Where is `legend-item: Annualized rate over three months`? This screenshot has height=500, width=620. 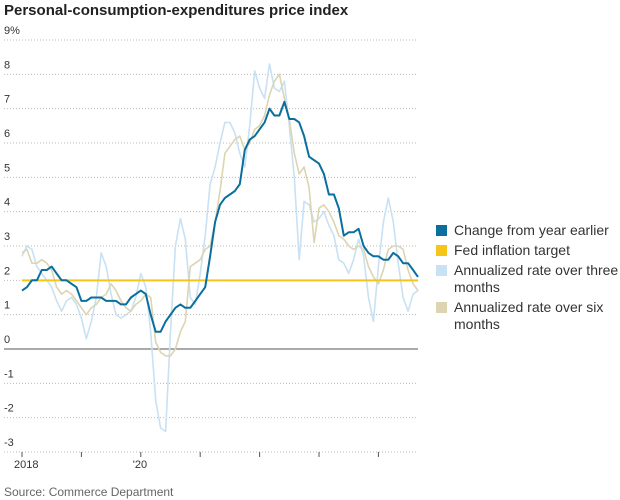
legend-item: Annualized rate over three months is located at coordinates (528, 279).